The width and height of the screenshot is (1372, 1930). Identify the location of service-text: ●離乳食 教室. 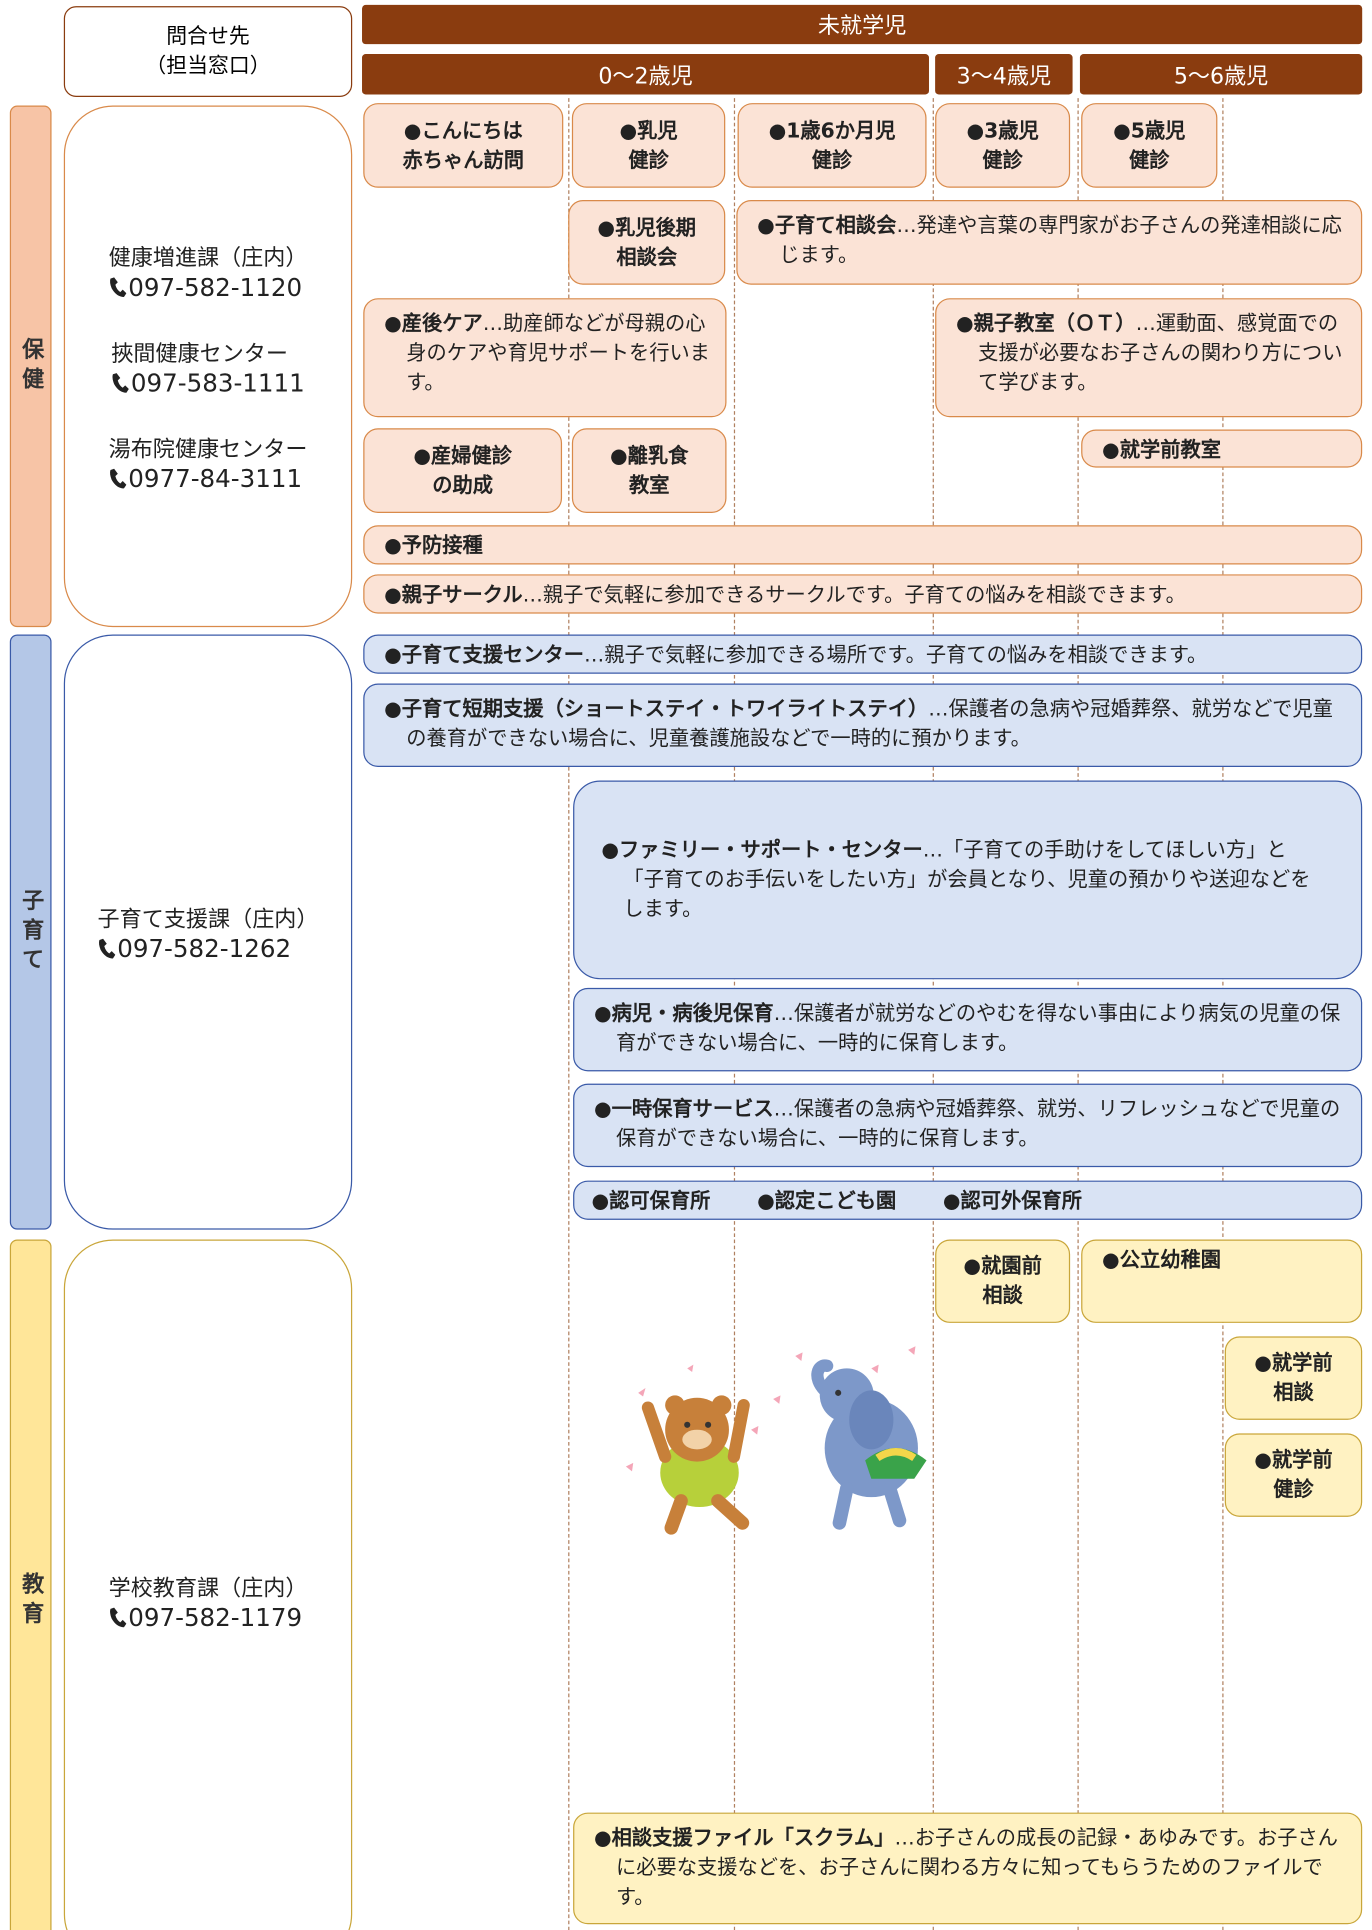
(649, 470).